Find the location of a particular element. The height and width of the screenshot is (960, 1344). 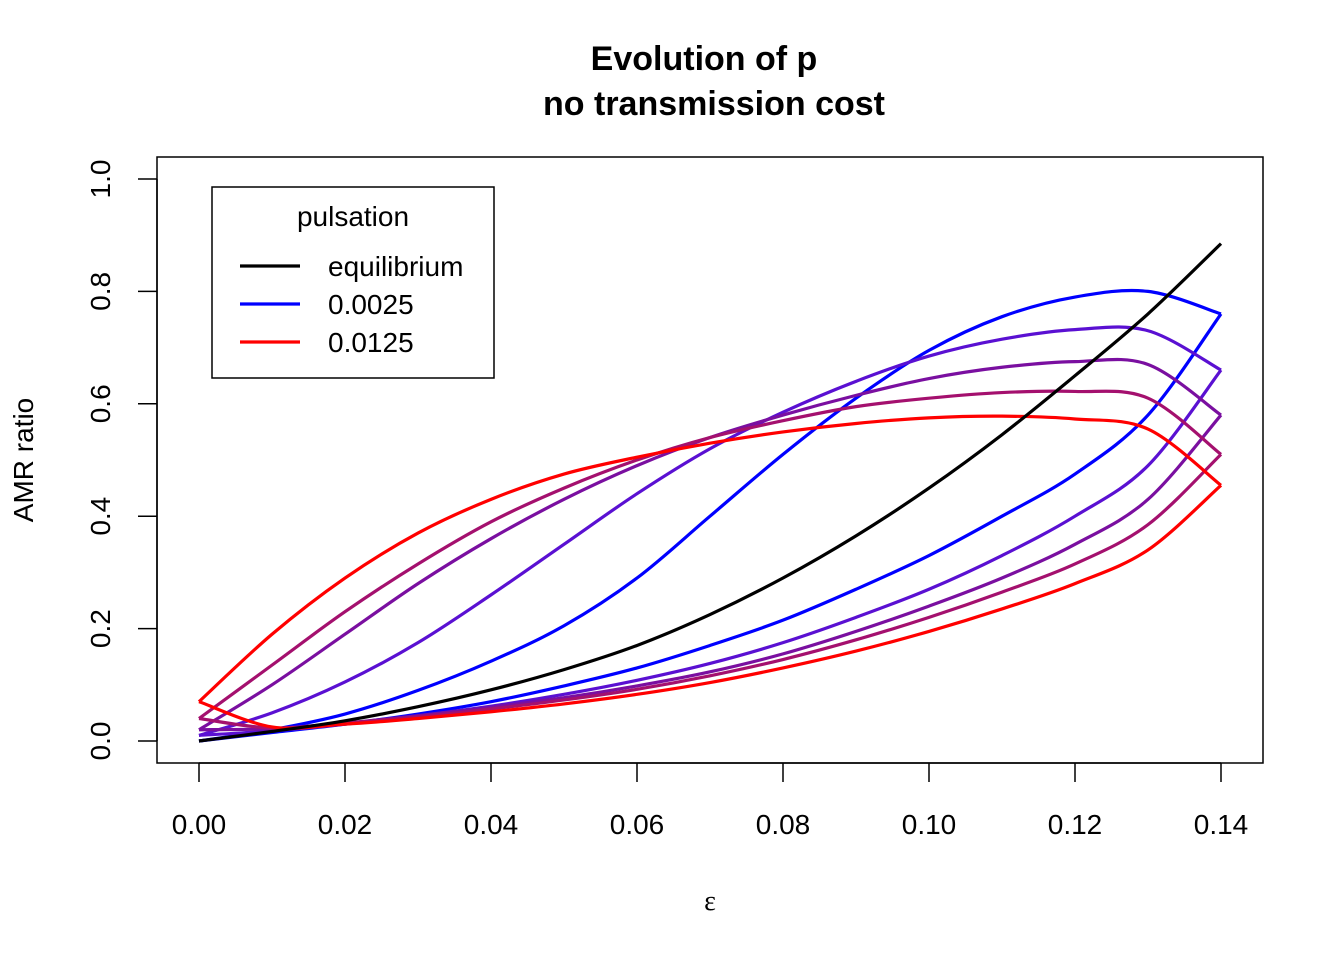

y-tick-label: 0.4 is located at coordinates (100, 516).